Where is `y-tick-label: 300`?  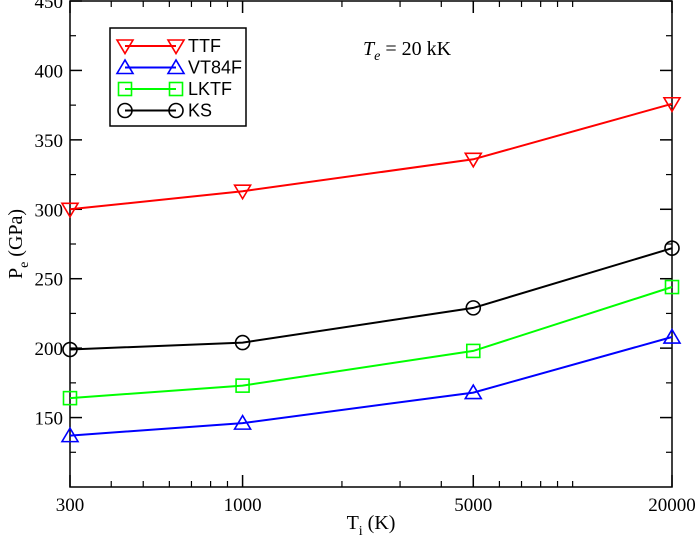
y-tick-label: 300 is located at coordinates (49, 210).